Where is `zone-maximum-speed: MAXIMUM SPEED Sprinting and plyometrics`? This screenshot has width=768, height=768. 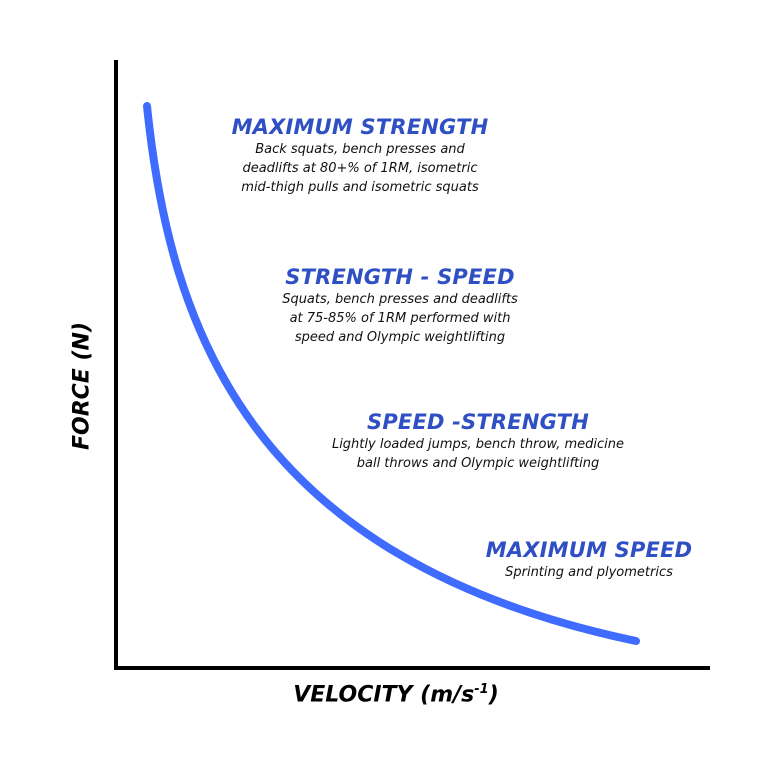
zone-maximum-speed: MAXIMUM SPEED Sprinting and plyometrics is located at coordinates (589, 559).